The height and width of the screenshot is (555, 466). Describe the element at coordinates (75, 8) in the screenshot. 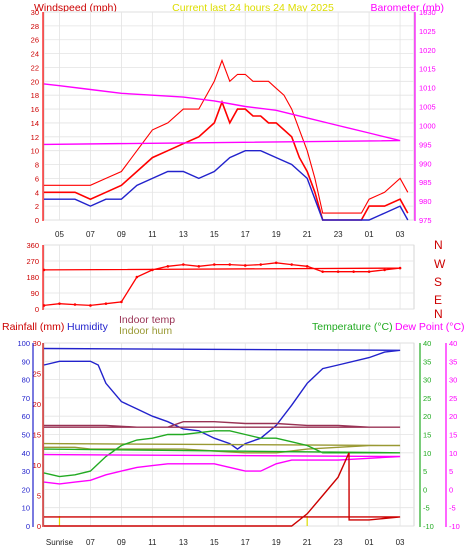

I see `wind-header-left: Windspeed (mph)` at that location.